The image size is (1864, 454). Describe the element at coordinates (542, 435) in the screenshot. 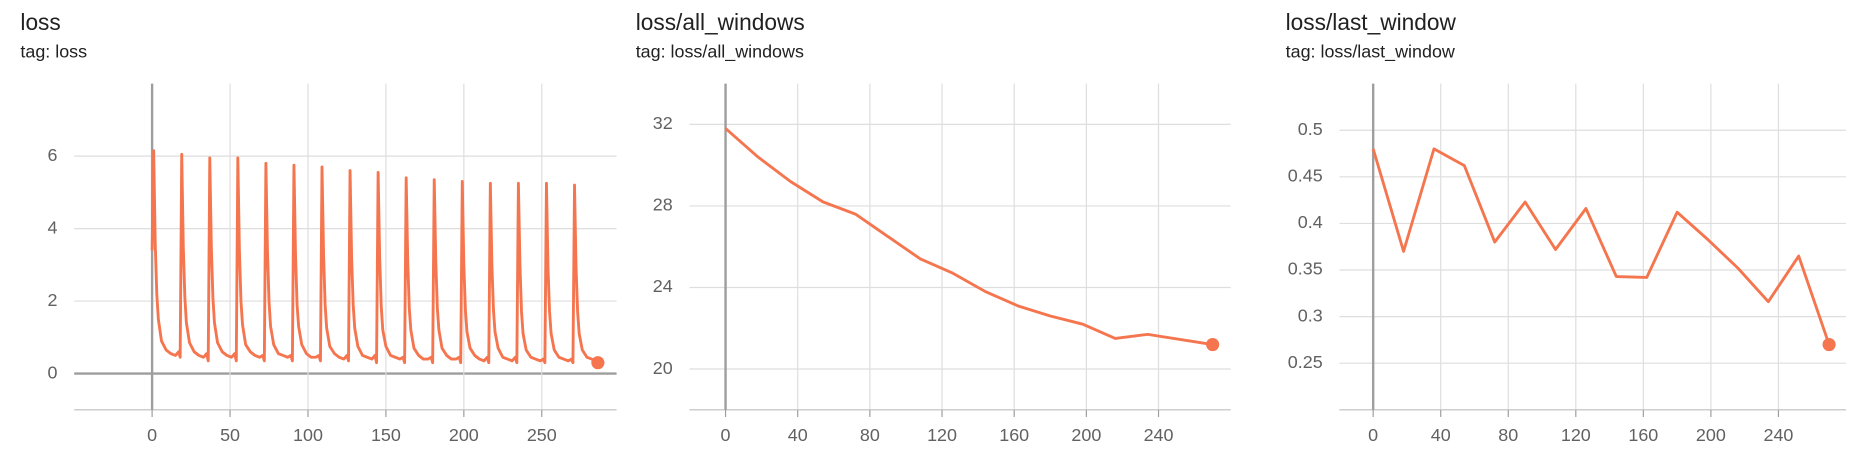

I see `x-tick-label: 250` at that location.